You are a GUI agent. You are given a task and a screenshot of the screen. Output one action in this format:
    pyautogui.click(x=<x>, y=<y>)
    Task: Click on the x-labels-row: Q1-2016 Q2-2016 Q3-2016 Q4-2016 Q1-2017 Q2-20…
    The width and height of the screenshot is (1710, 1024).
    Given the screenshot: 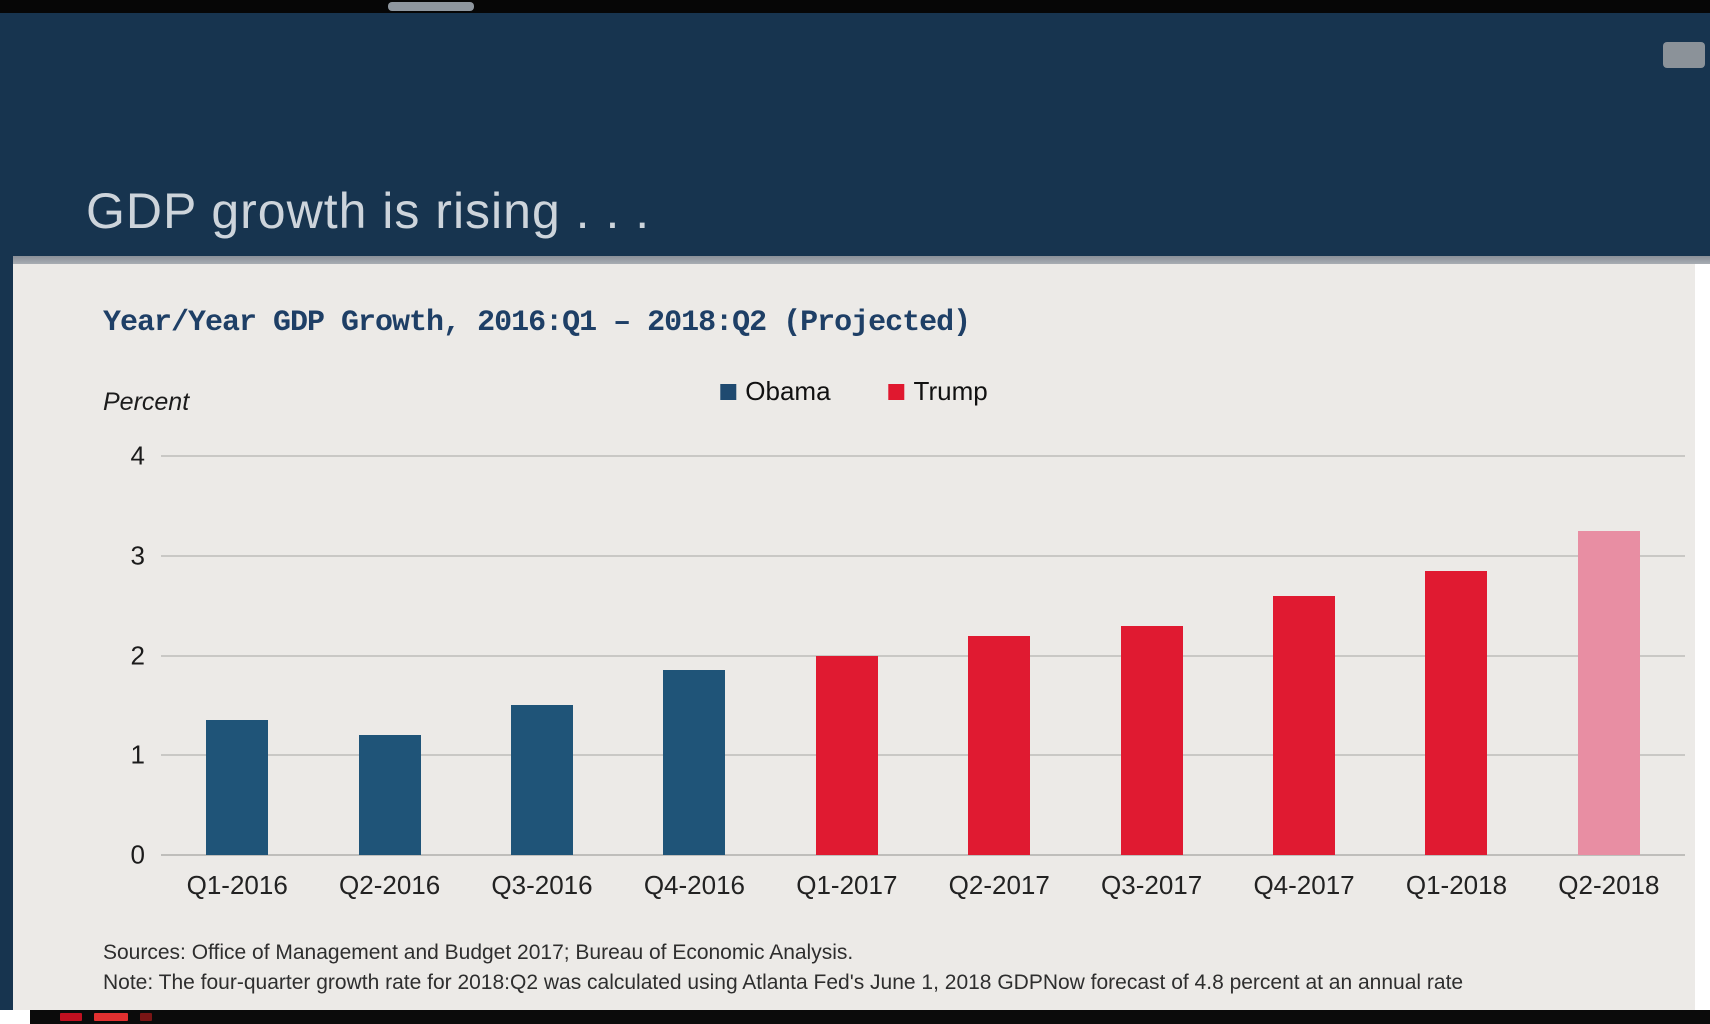 What is the action you would take?
    pyautogui.click(x=923, y=885)
    